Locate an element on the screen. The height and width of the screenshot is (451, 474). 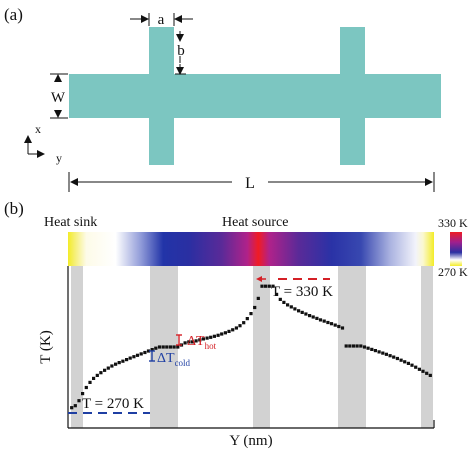
dim-w-label: W is located at coordinates (58, 98).